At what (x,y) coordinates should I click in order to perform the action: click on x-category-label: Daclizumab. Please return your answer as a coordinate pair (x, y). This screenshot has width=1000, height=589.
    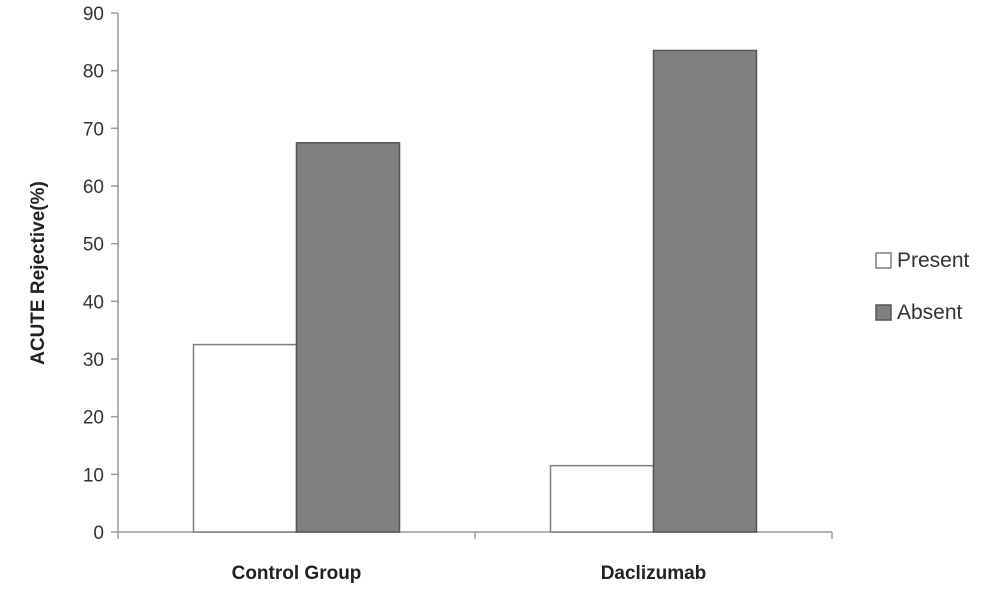
    Looking at the image, I should click on (654, 573).